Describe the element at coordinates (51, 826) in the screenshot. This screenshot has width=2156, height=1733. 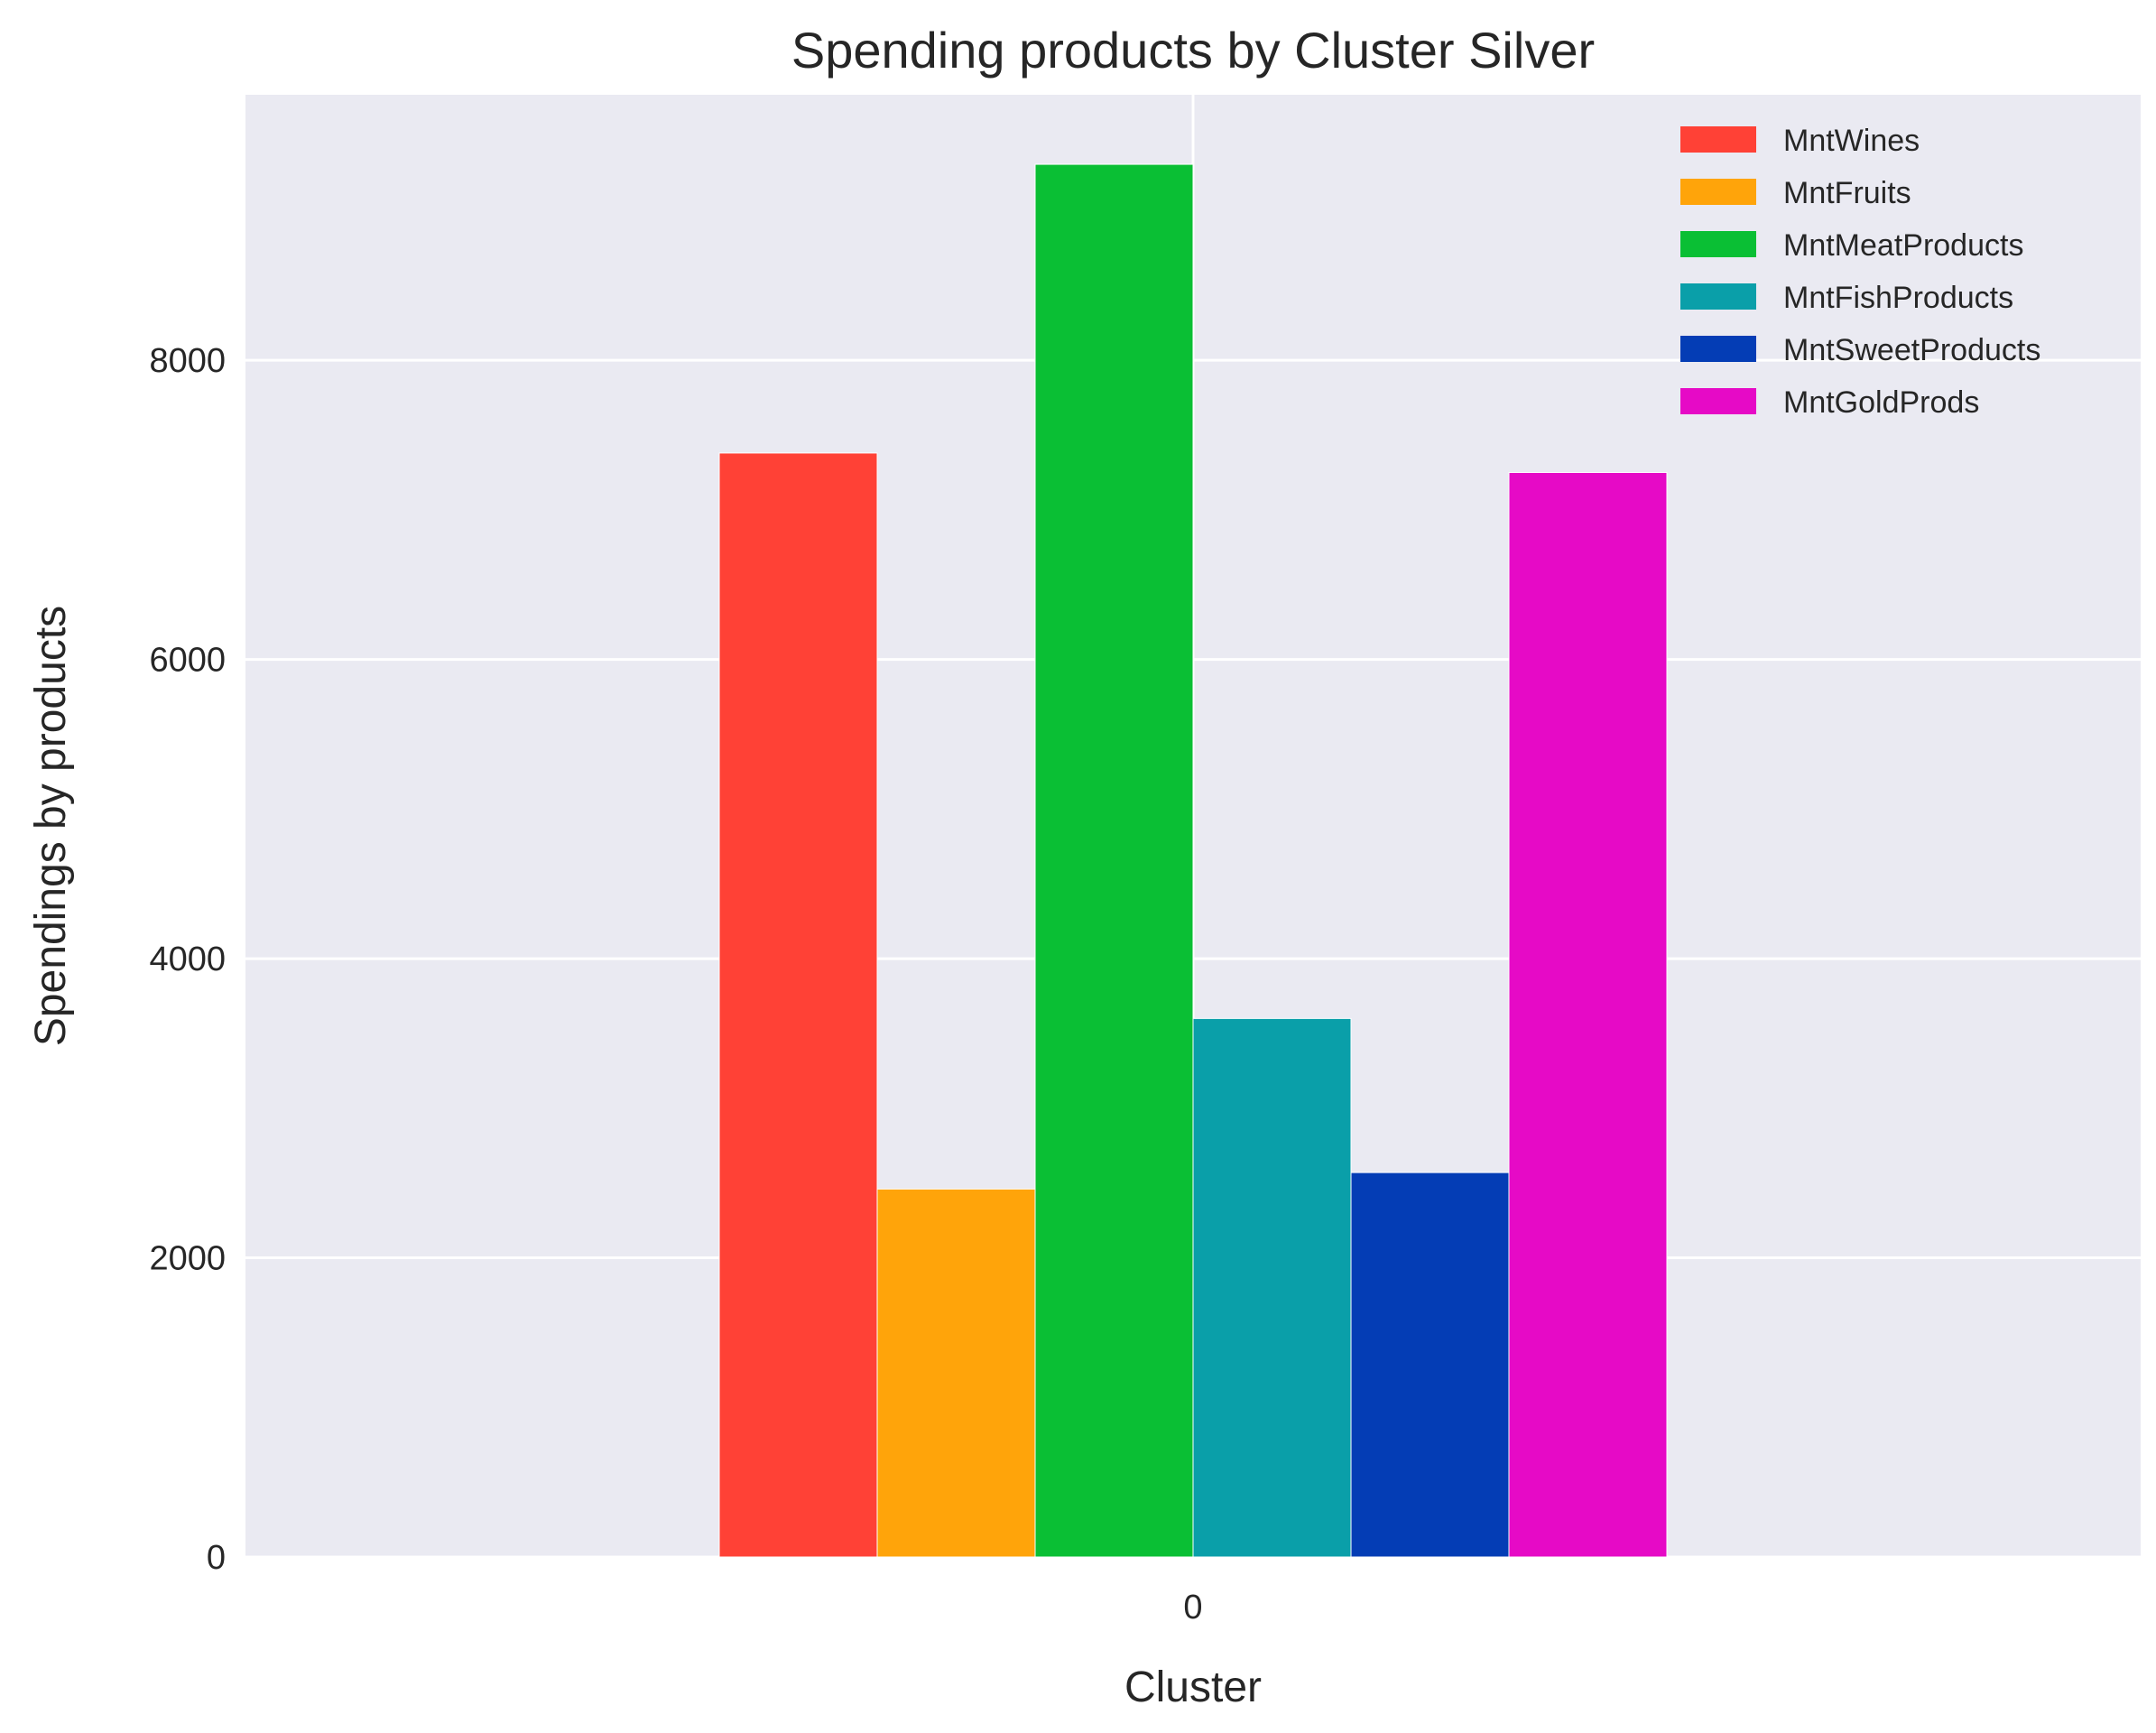
I see `y-axis-label: Spendings by products` at that location.